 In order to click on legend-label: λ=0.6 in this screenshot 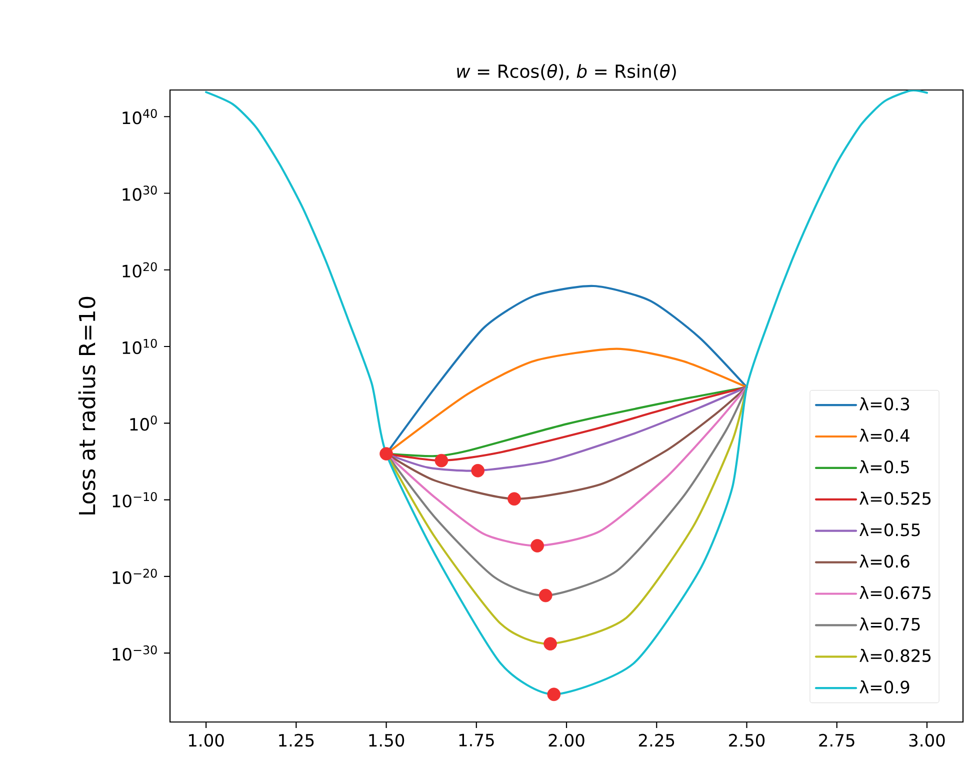, I will do `click(885, 561)`.